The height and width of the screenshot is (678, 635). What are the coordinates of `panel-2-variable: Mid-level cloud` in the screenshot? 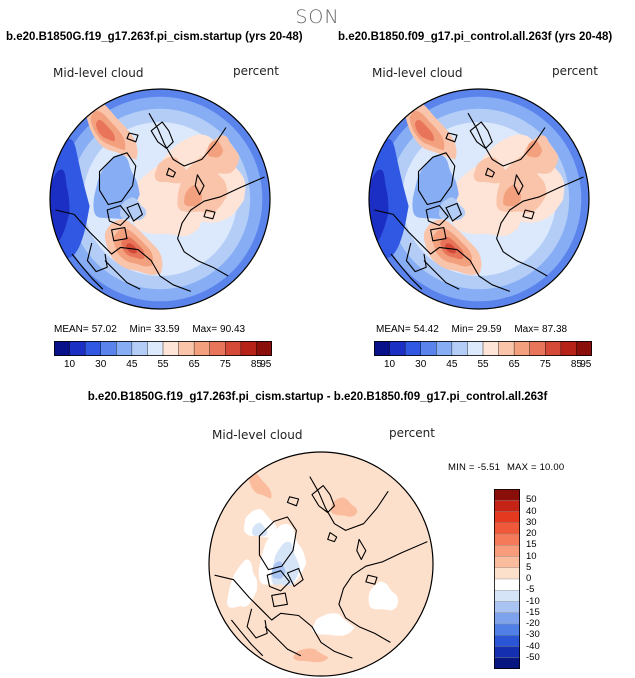 It's located at (417, 73).